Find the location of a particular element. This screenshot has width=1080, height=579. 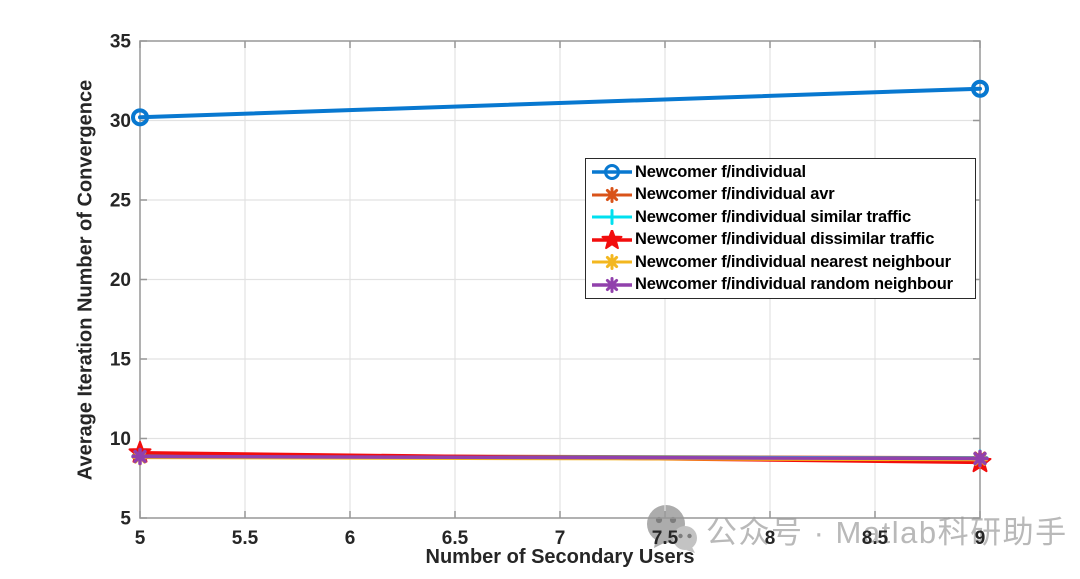

legend-item: Newcomer f/individual dissimilar traffic is located at coordinates (783, 239).